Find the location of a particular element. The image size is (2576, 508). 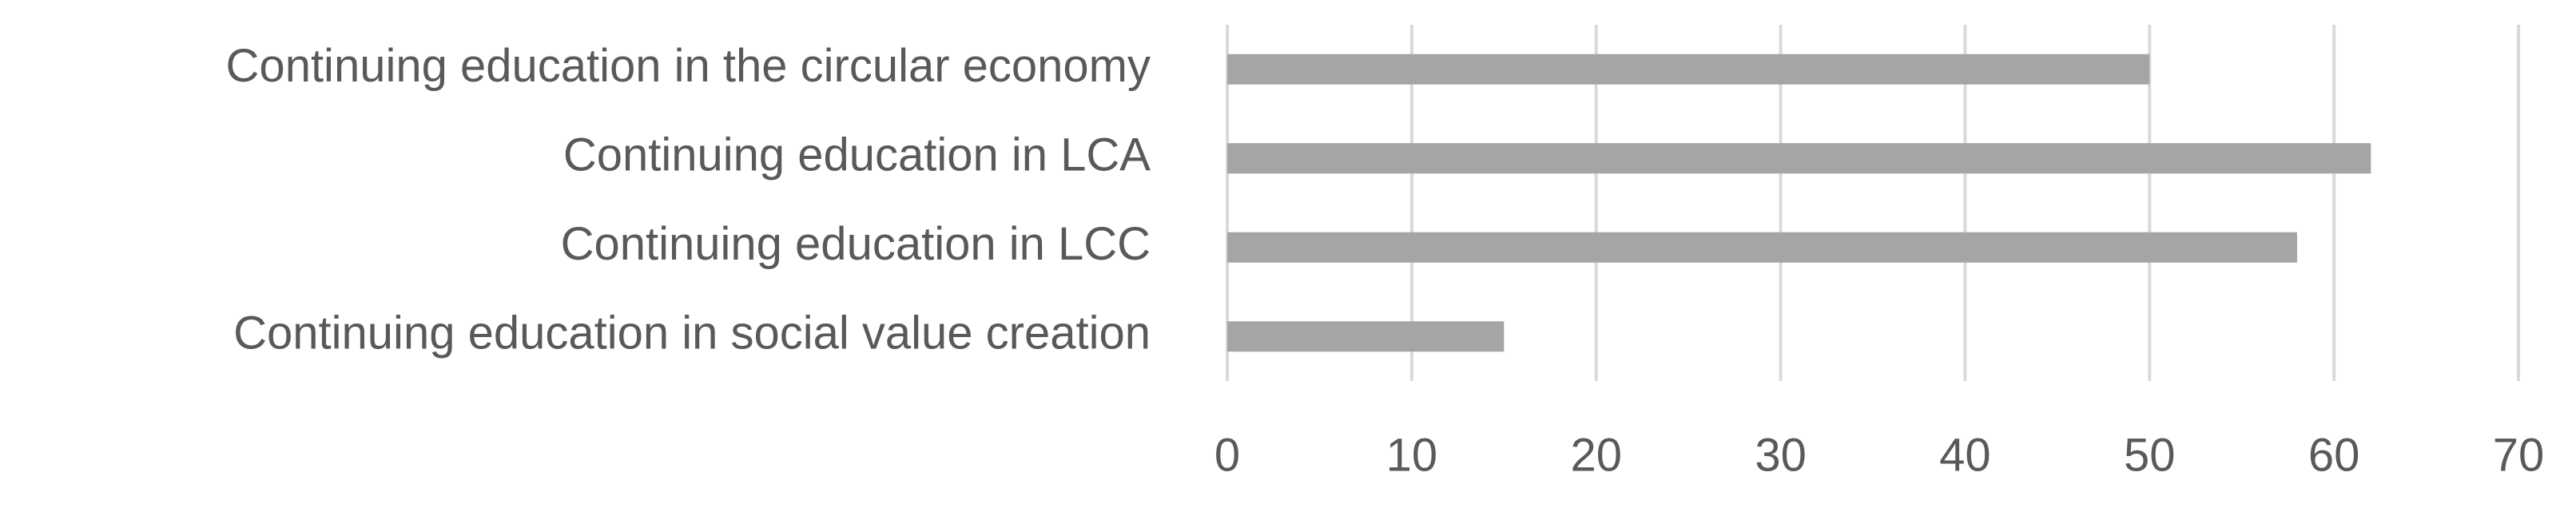

x-tick-label: 70 is located at coordinates (2519, 455).